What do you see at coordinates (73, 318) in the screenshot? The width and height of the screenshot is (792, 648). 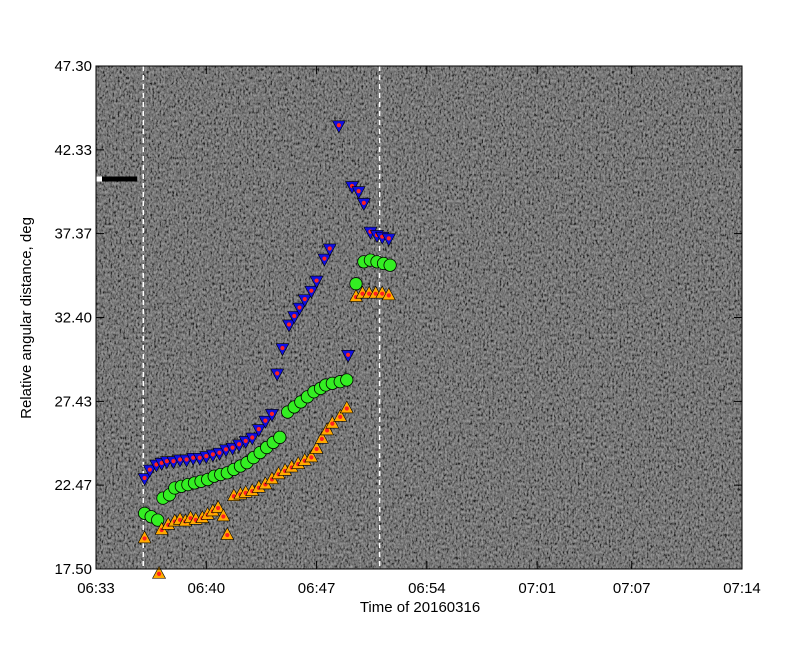 I see `y-tick-label: 32.40` at bounding box center [73, 318].